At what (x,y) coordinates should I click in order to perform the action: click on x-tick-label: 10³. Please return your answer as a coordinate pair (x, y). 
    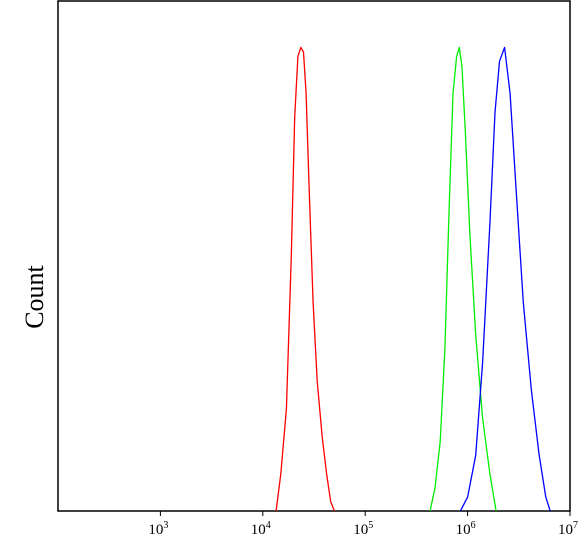
    Looking at the image, I should click on (158, 529).